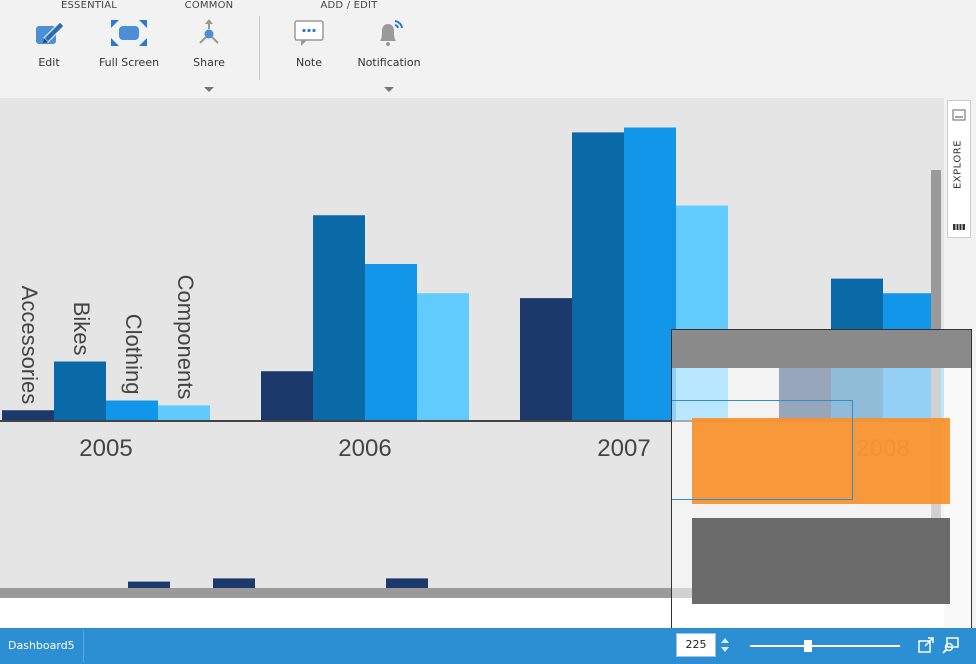 The image size is (976, 664). Describe the element at coordinates (443, 356) in the screenshot. I see `bar-2006-components` at that location.